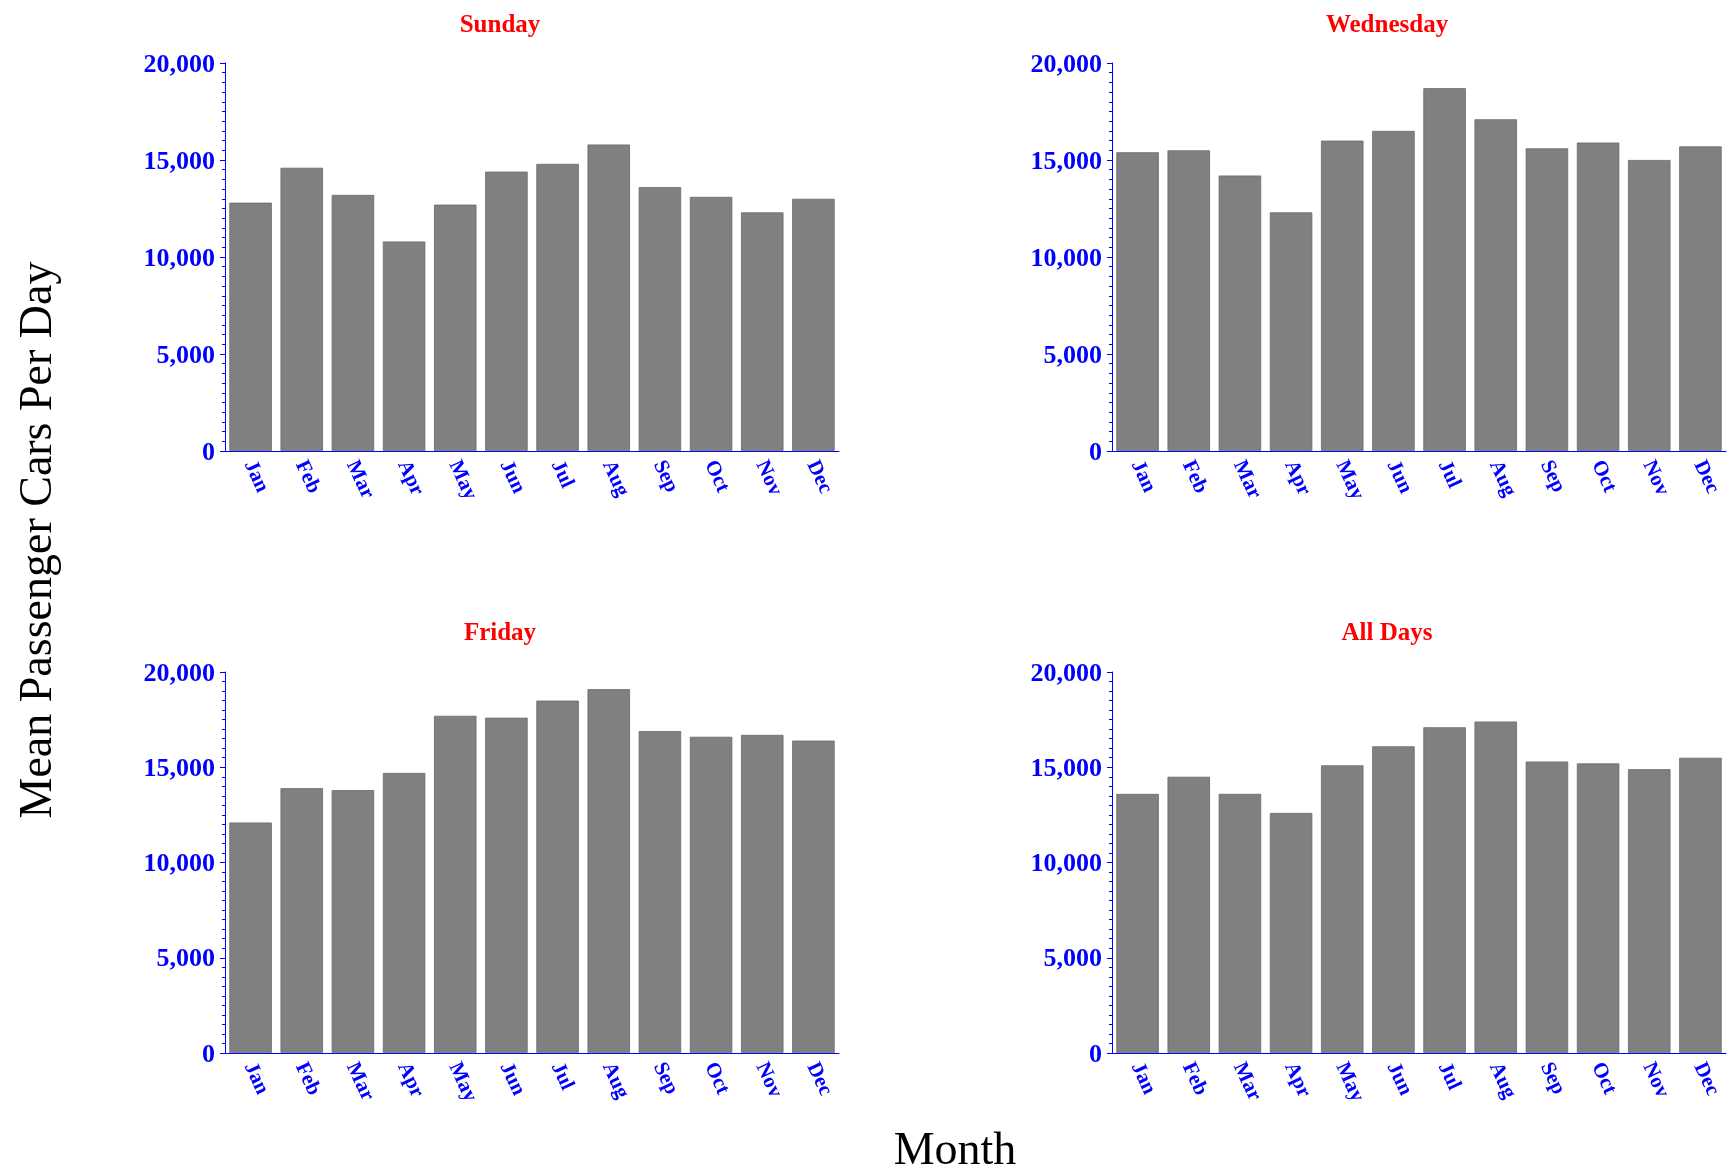 Image resolution: width=1730 pixels, height=1172 pixels. I want to click on chart-title: Sunday, so click(500, 23).